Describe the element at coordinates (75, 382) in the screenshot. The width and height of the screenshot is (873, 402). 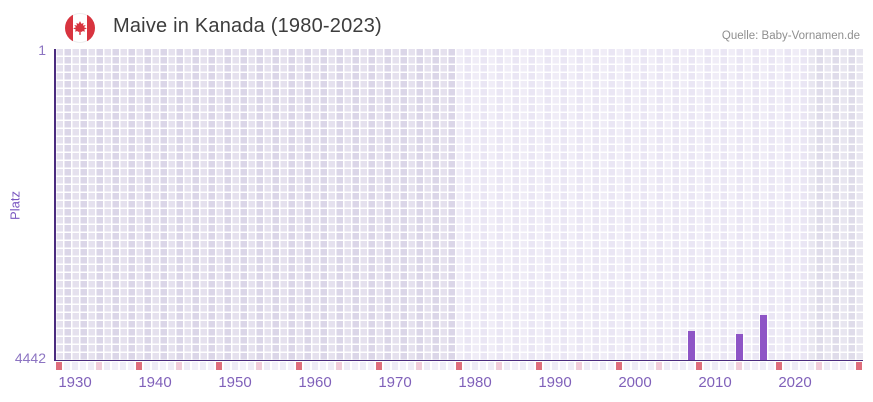
I see `x-tick-1930: 1930` at that location.